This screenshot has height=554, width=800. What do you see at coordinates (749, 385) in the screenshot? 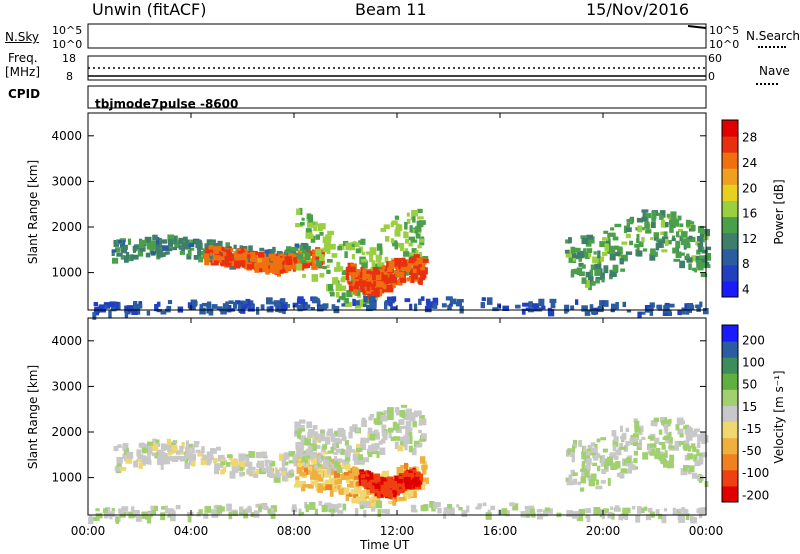
I see `colorbar-tick-label: 50` at bounding box center [749, 385].